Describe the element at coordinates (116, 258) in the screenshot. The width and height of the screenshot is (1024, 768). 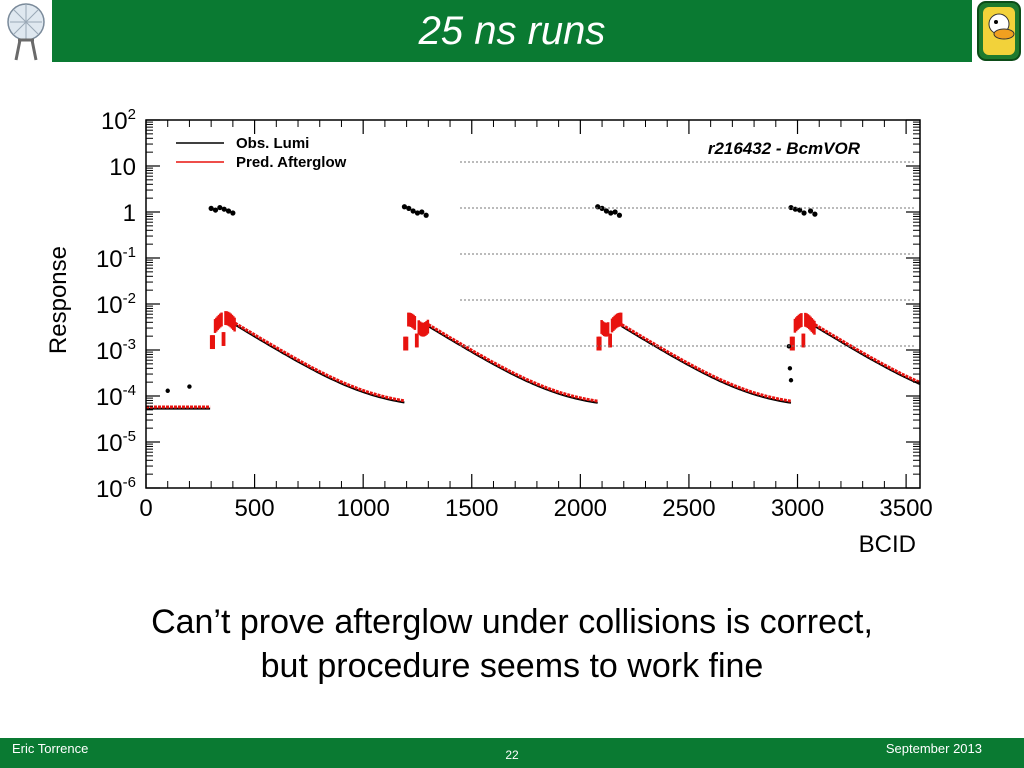
I see `y-tick-label: 10⁻¹` at that location.